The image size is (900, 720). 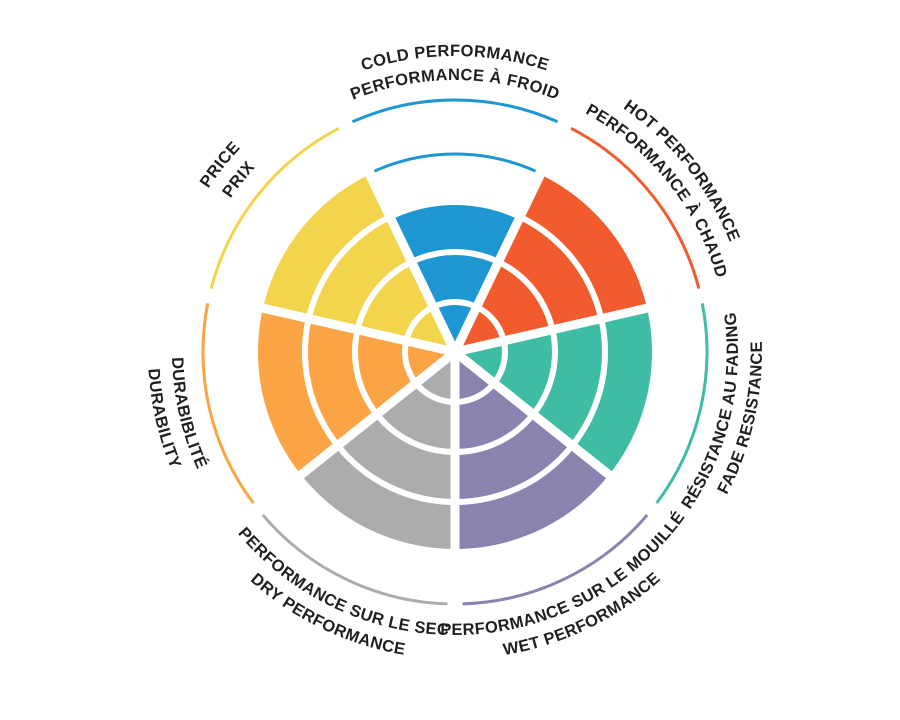 I want to click on segment-outer-arc-hot, so click(x=635, y=207).